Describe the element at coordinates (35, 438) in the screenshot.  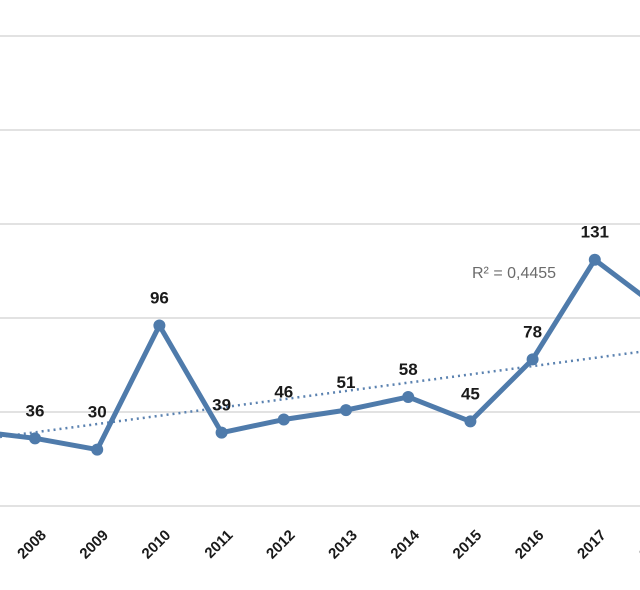
I see `data-point-2008` at that location.